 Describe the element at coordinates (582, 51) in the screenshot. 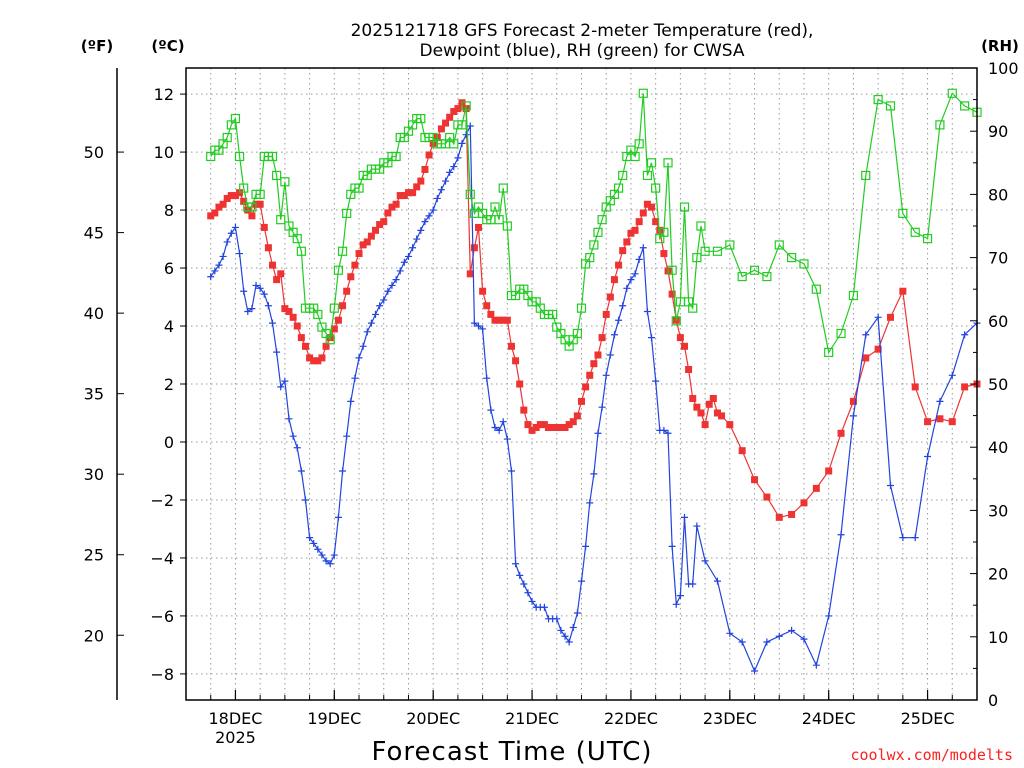

I see `chart-title-line2: Dewpoint (blue), RH (green) for CWSA` at that location.